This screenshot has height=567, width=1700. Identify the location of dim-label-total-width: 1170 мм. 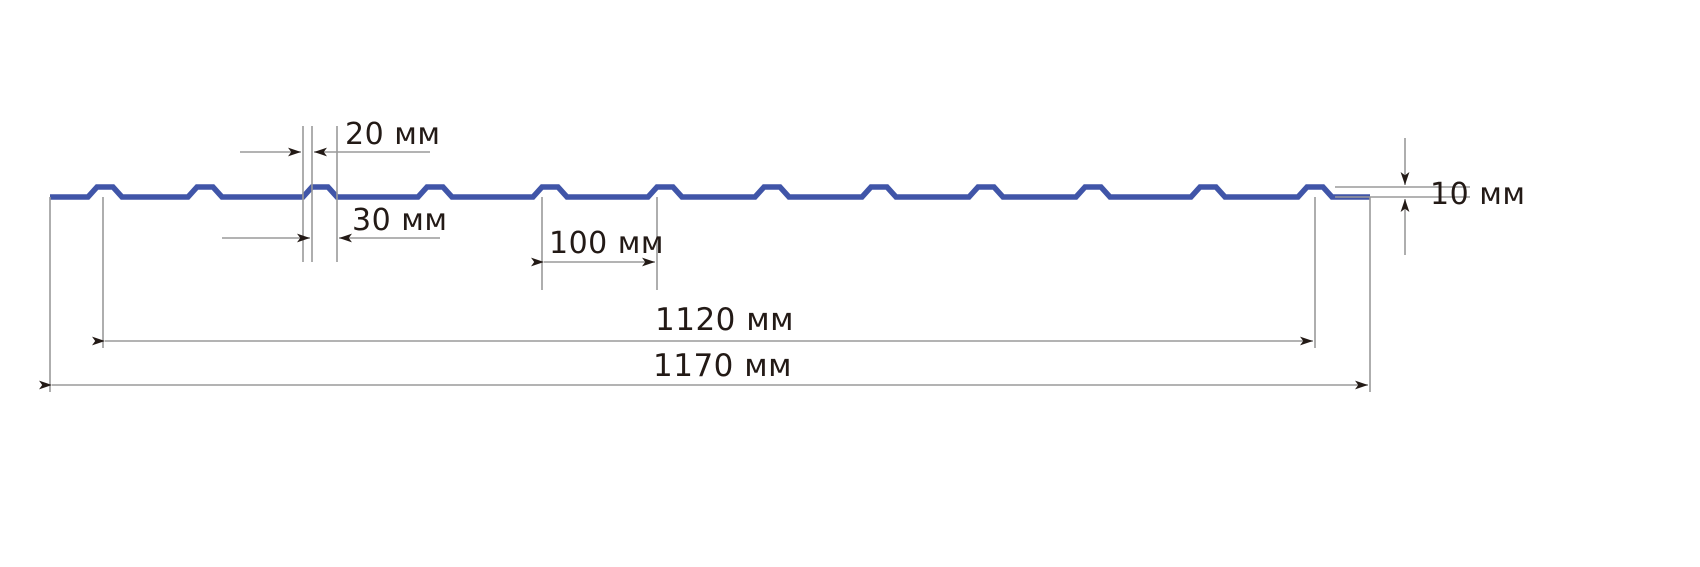
(723, 366).